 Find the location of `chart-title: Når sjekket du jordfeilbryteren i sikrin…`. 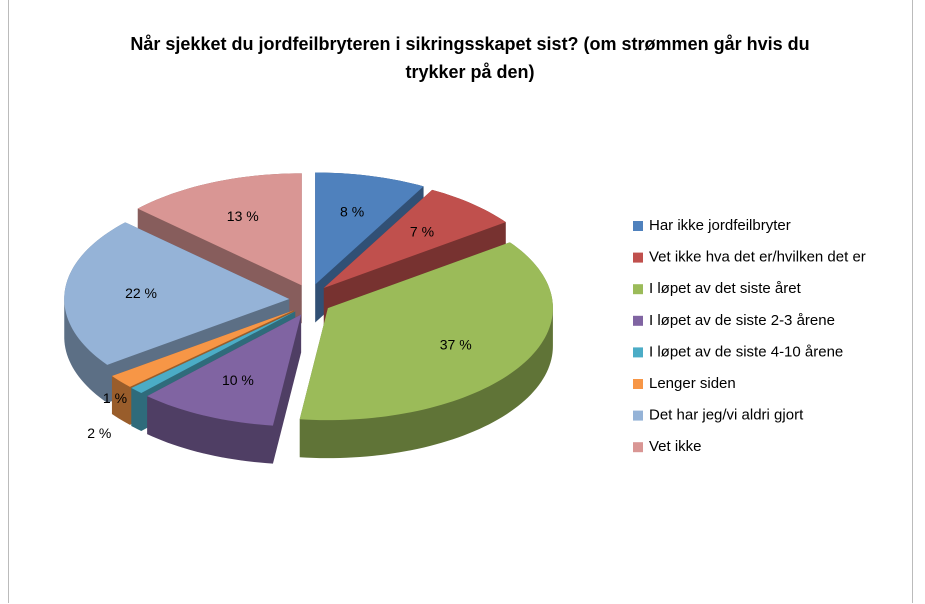

chart-title: Når sjekket du jordfeilbryteren i sikrin… is located at coordinates (470, 58).